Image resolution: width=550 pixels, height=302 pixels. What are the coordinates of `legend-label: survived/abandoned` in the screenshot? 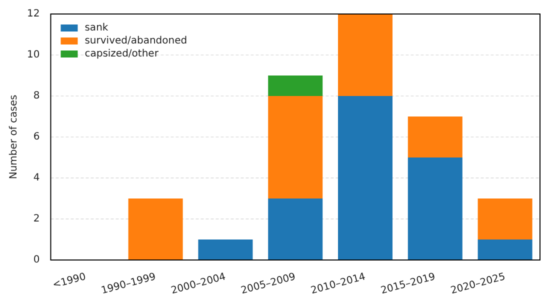 It's located at (136, 41).